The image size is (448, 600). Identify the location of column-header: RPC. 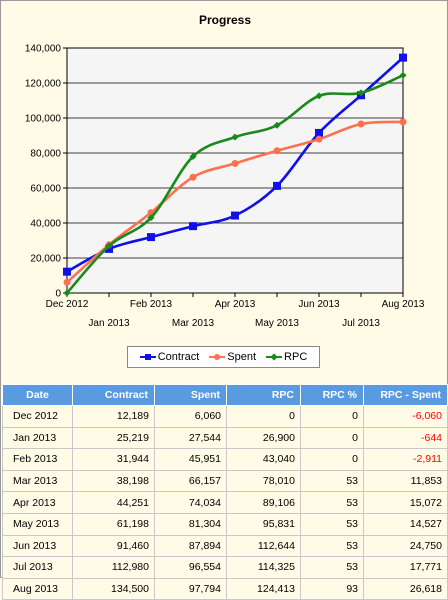
(263, 395).